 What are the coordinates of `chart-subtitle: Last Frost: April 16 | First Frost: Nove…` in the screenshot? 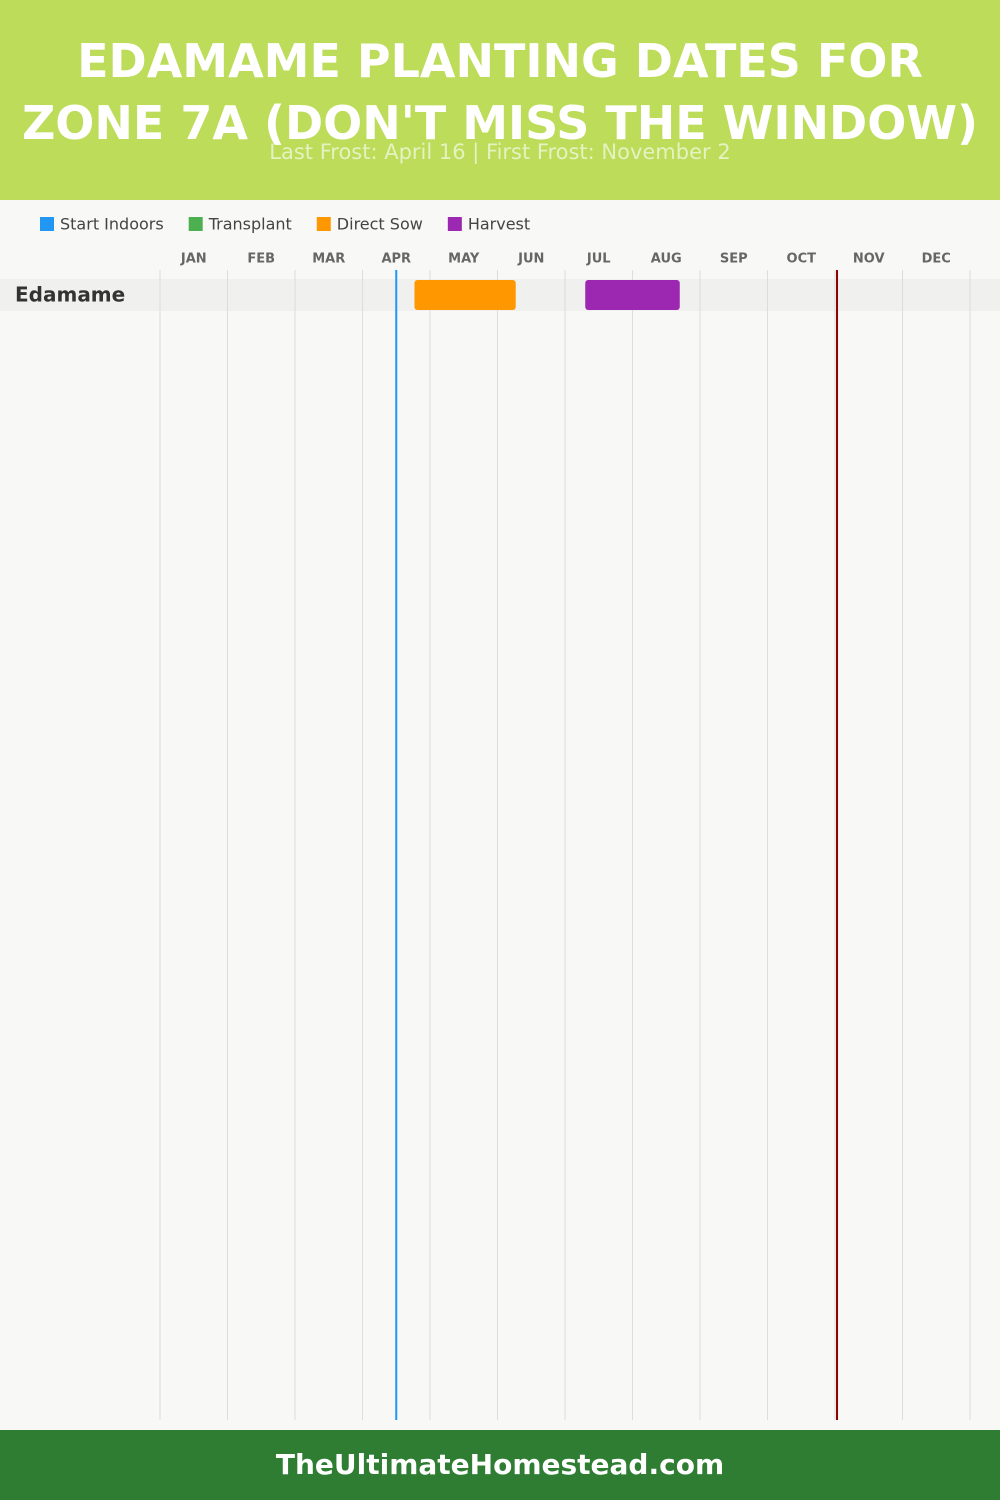 It's located at (500, 152).